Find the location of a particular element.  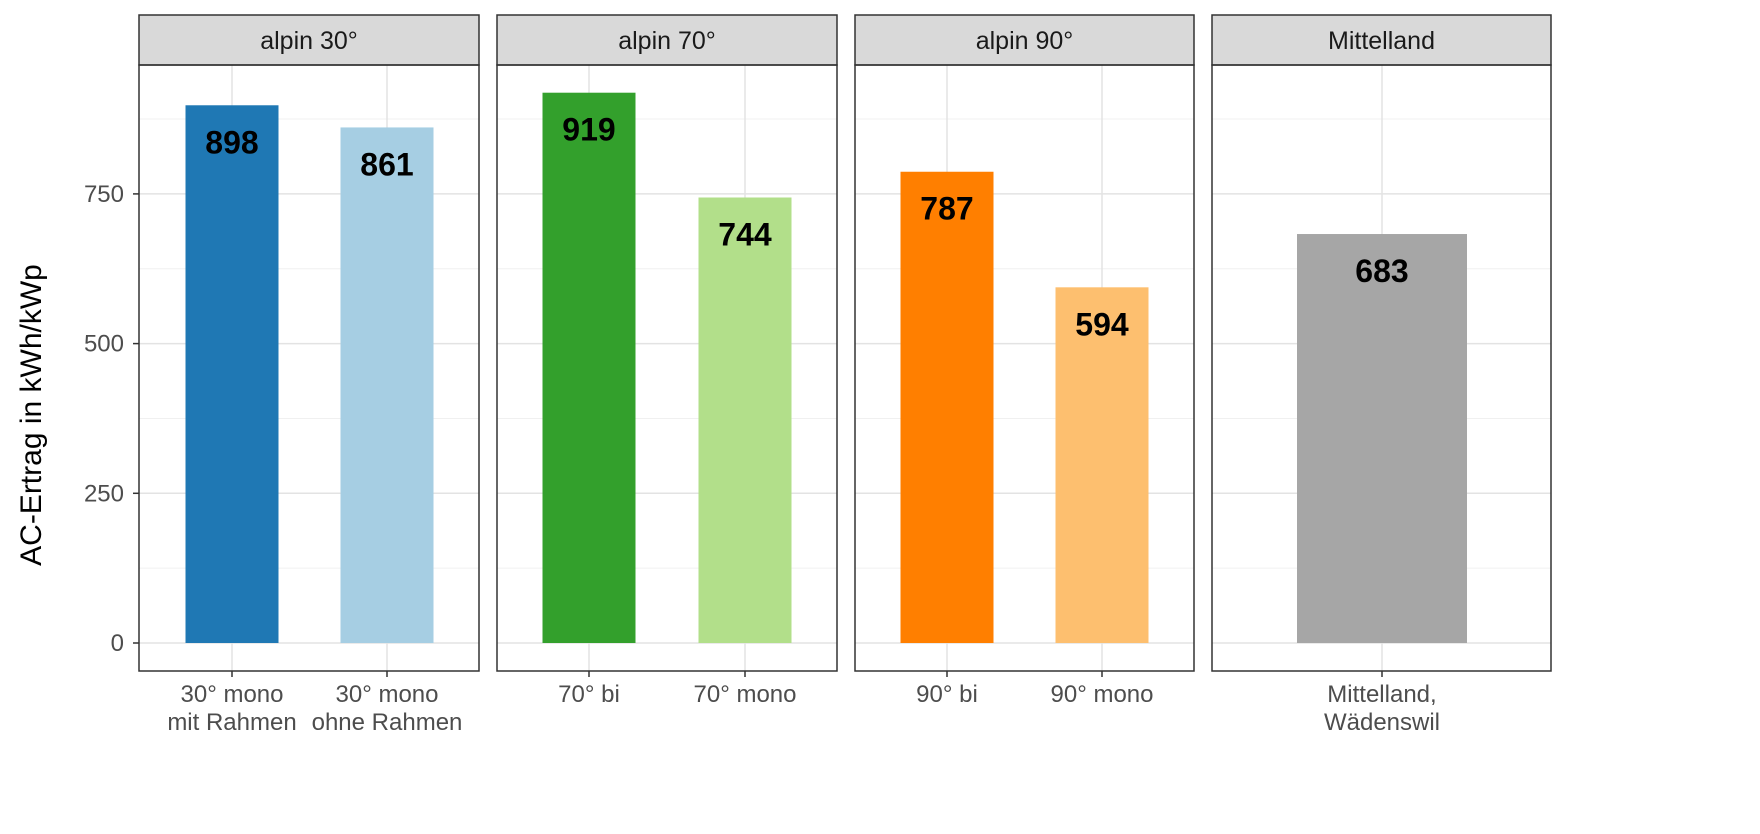

data-label: 744 is located at coordinates (745, 234).